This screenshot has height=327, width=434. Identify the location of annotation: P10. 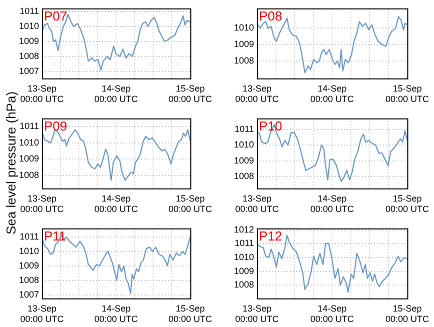
(270, 126).